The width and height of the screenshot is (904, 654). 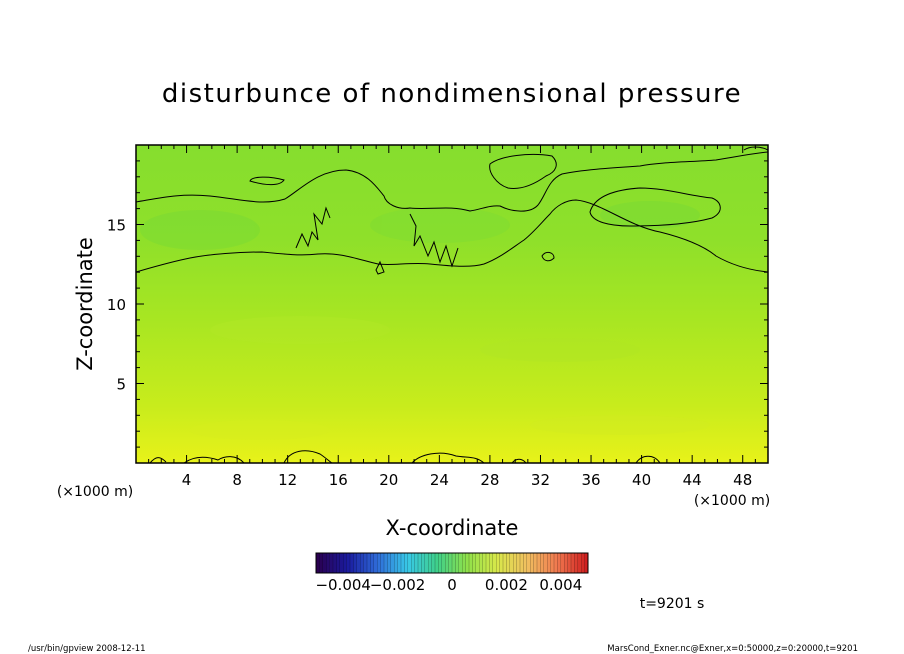 I want to click on colorbar-tick-label: 0.004, so click(x=560, y=585).